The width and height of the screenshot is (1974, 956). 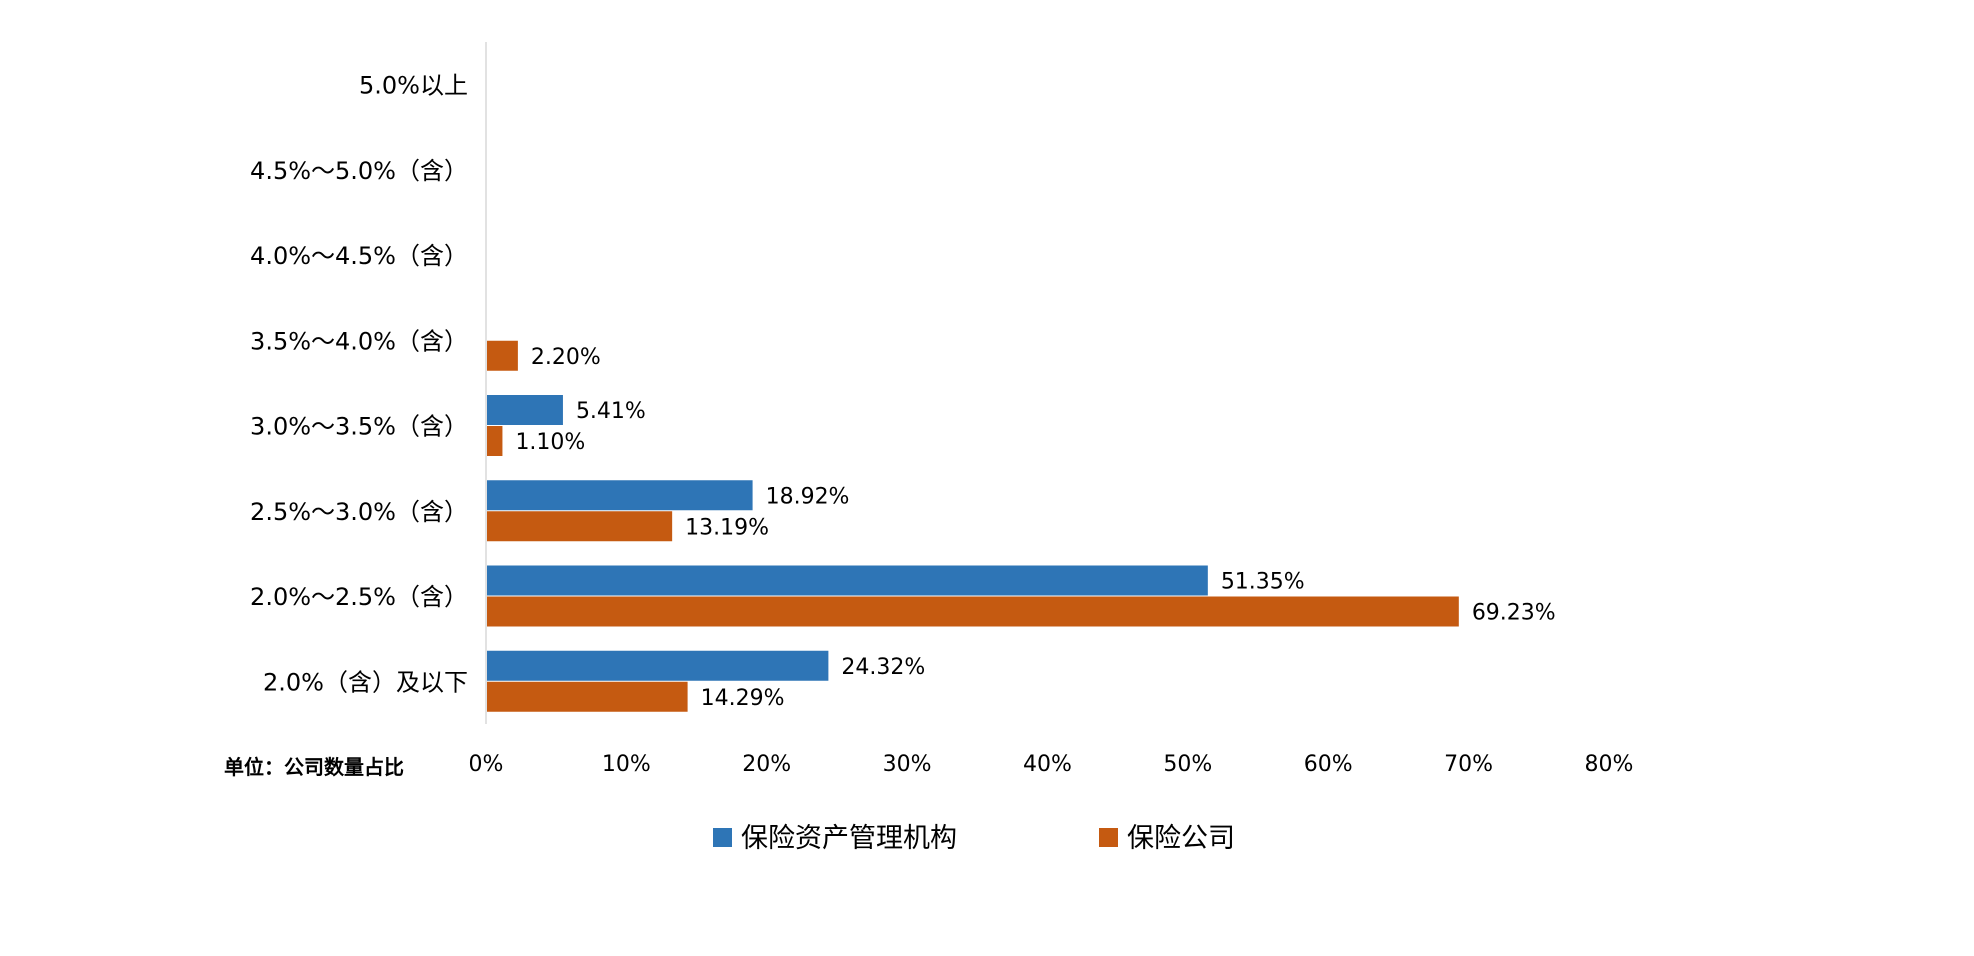 I want to click on data-label: 24.32%, so click(x=883, y=667).